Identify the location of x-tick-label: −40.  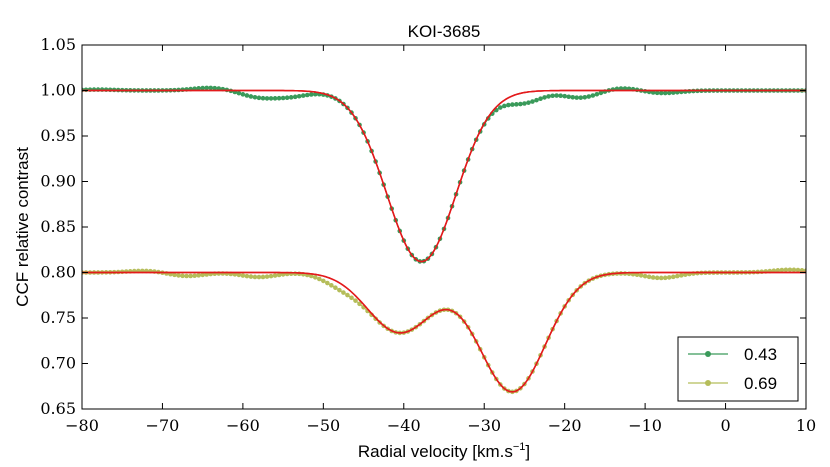
(404, 425).